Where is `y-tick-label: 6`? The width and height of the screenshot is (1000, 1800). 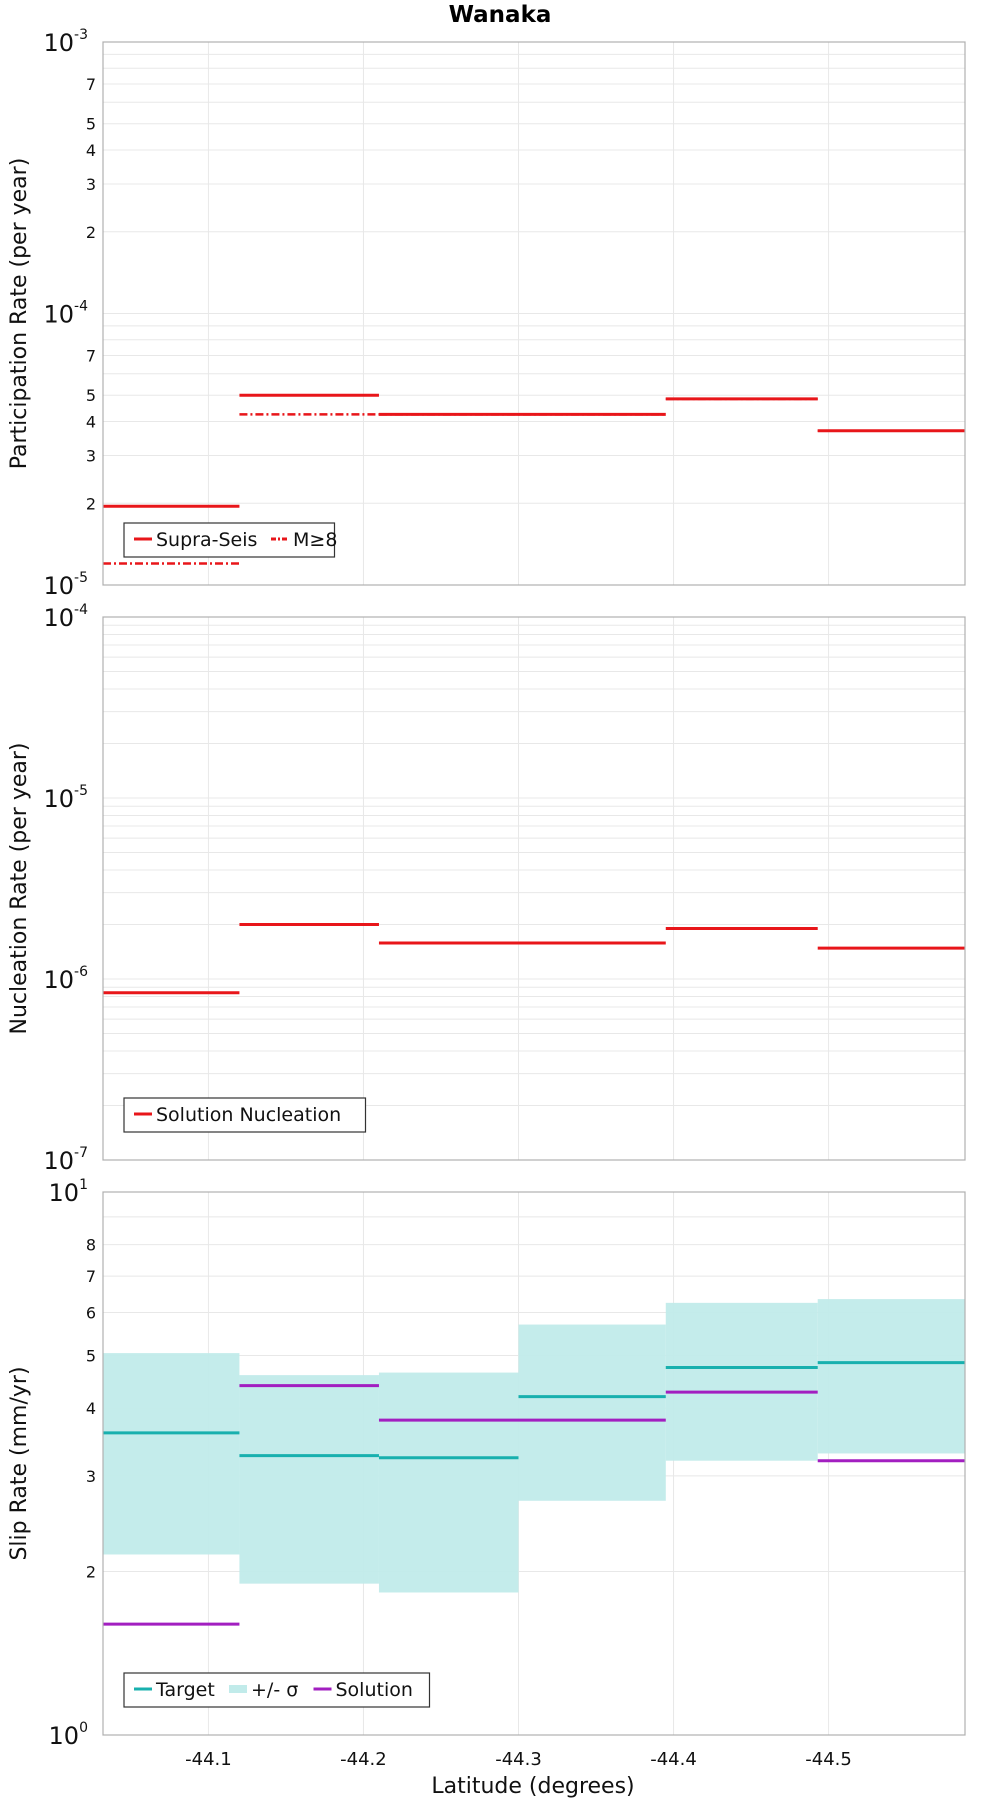
y-tick-label: 6 is located at coordinates (91, 1312).